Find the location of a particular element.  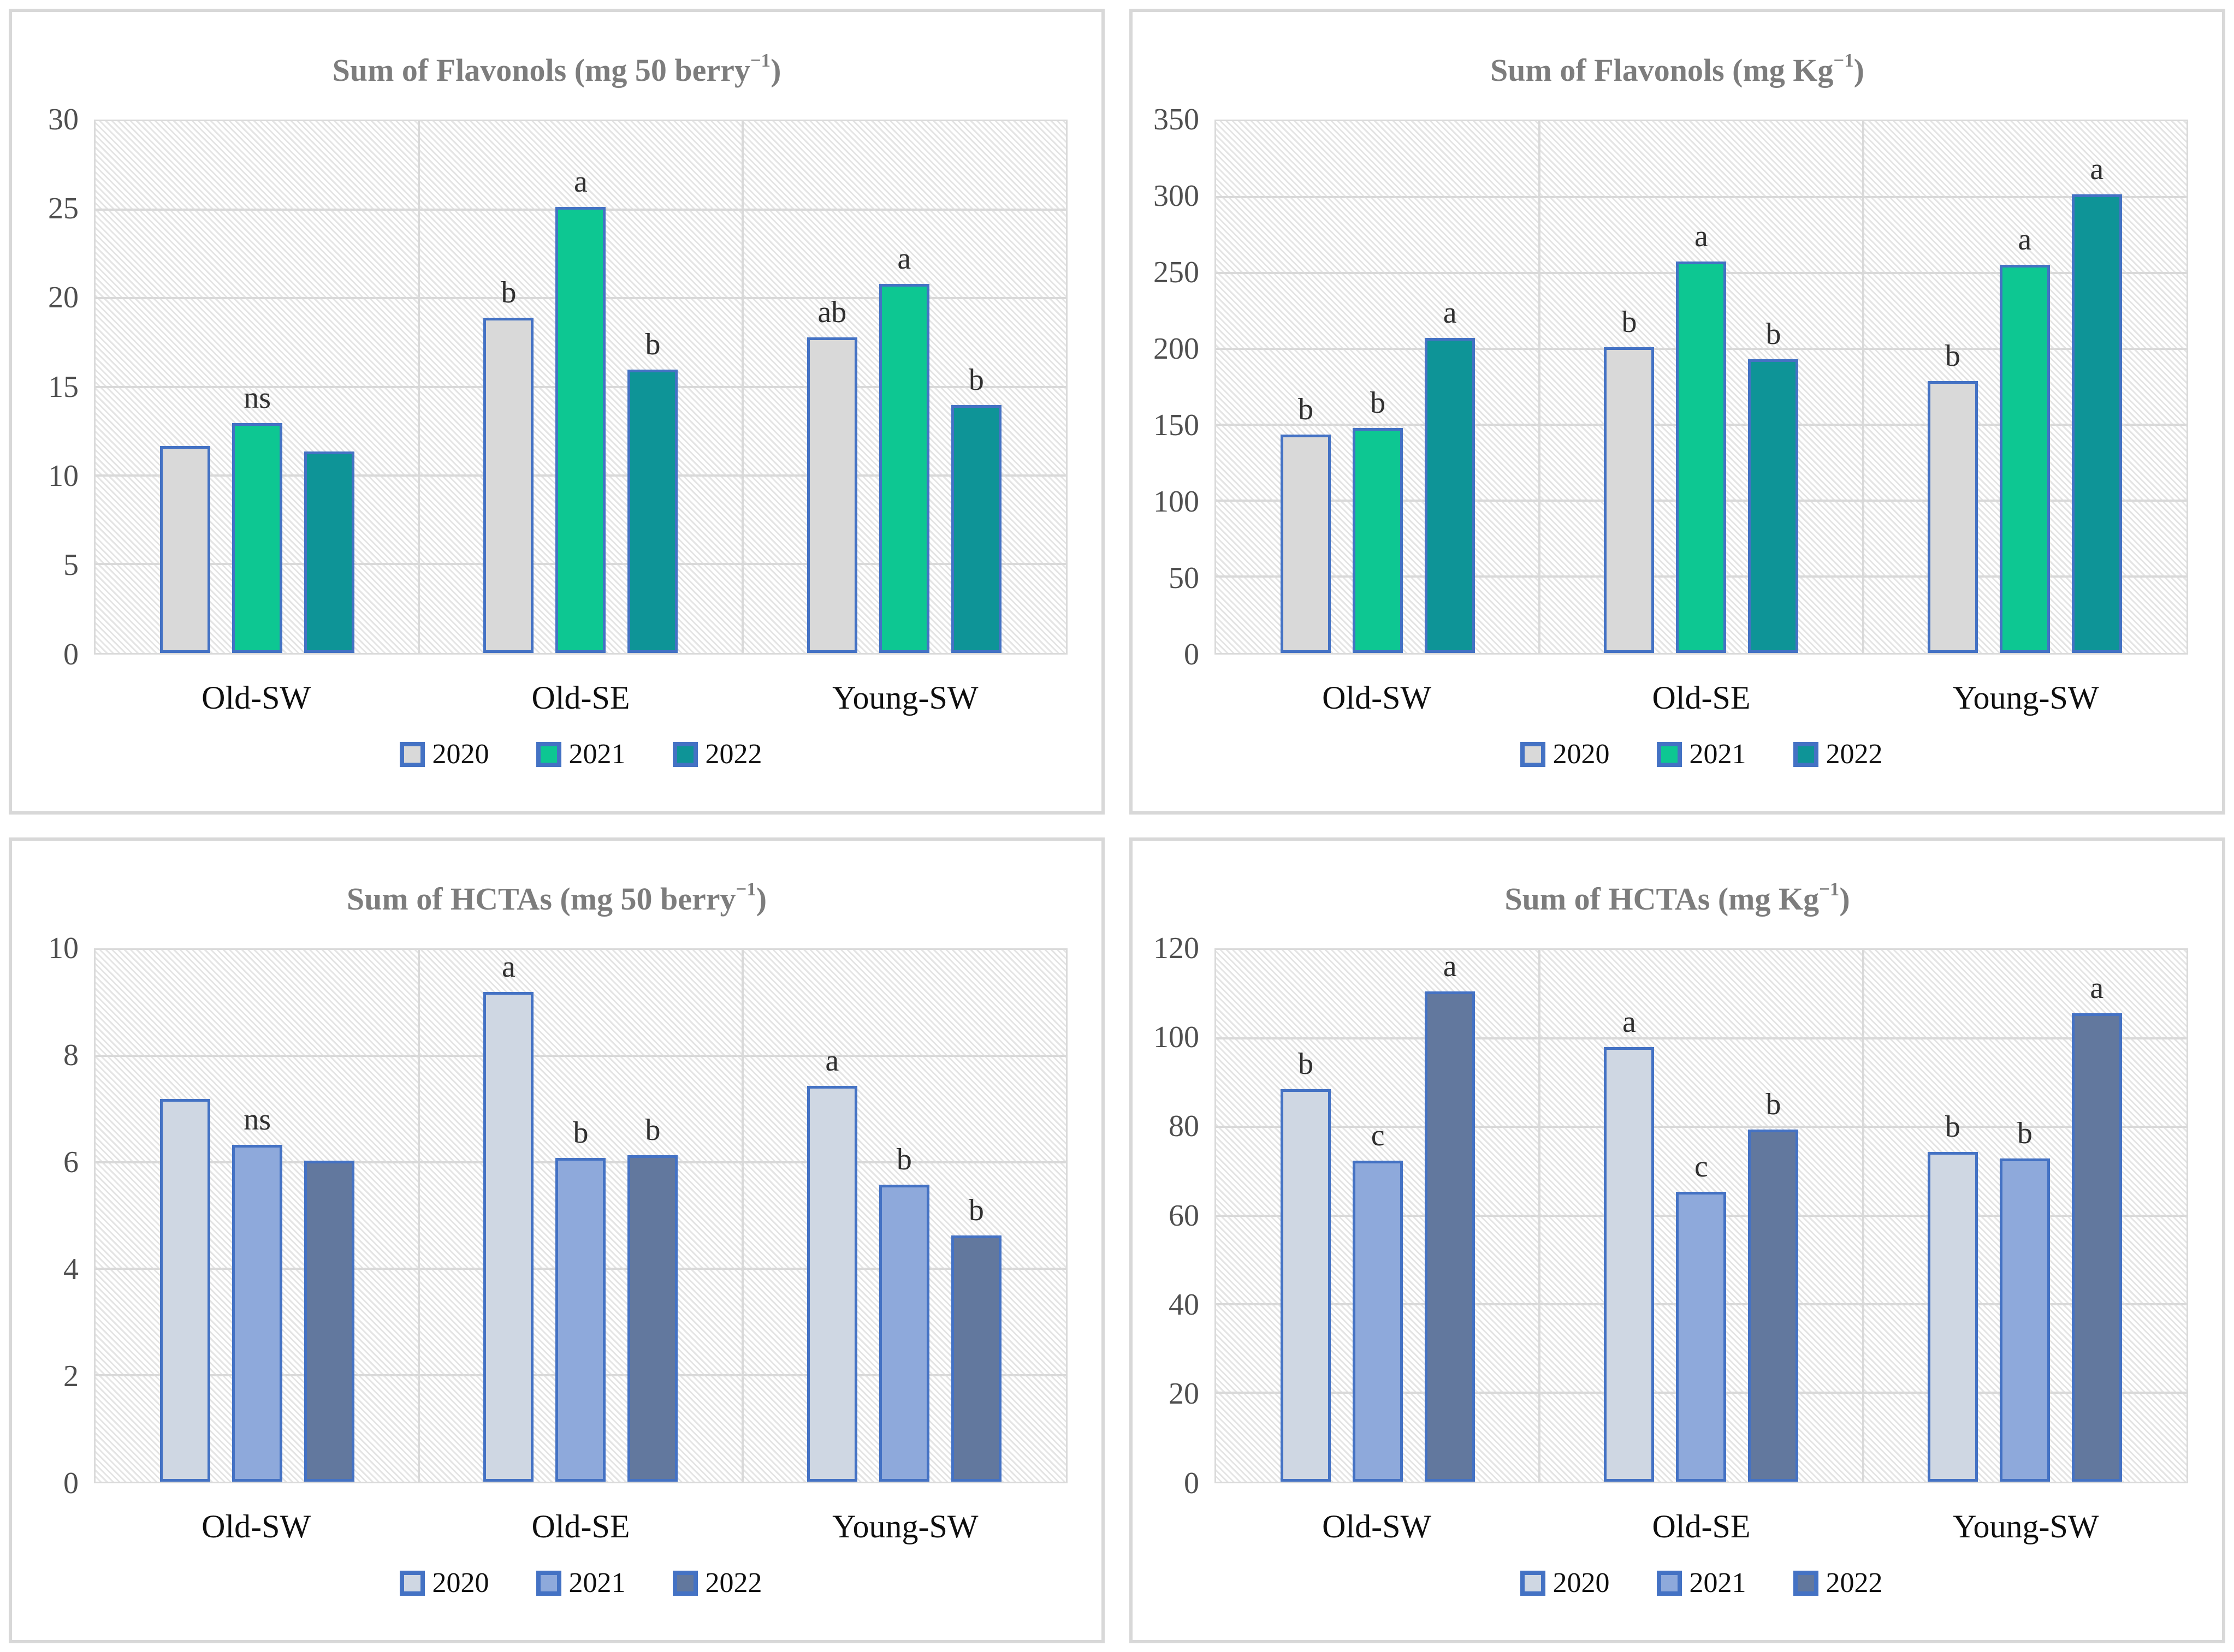

y-tick-label: 40 is located at coordinates (1184, 1304).